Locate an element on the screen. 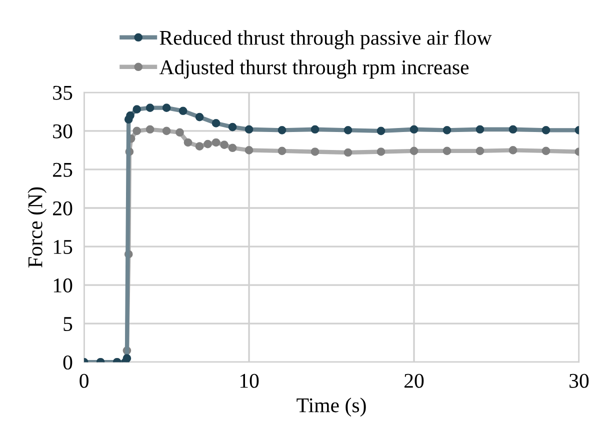 This screenshot has width=592, height=440. y-tick-label: 20 is located at coordinates (62, 208).